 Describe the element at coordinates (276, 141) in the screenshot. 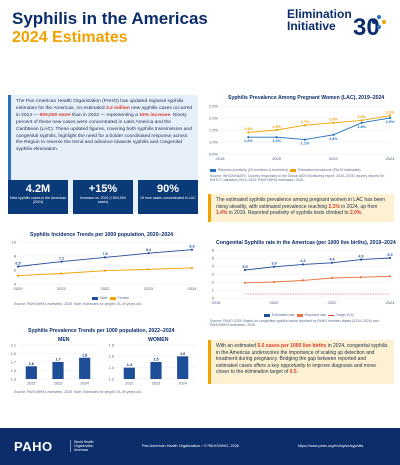

I see `data-label: 1.2%` at that location.